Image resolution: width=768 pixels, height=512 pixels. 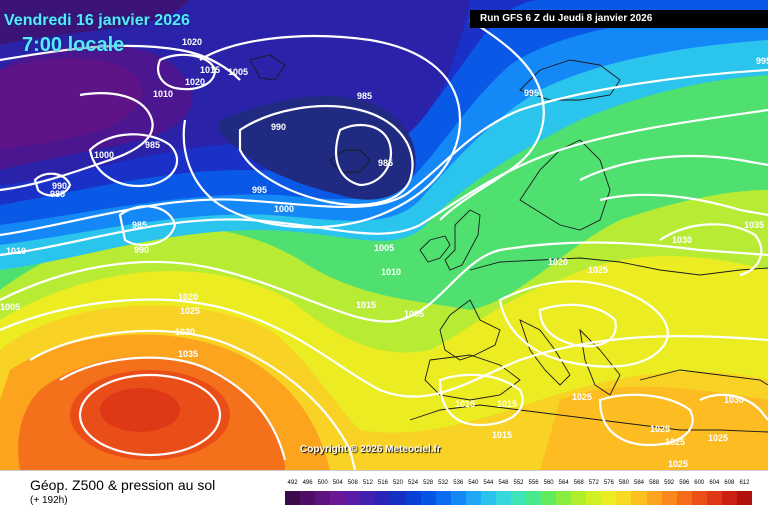 I want to click on forecast-date-title: Vendredi 16 janvier 2026, so click(x=97, y=20).